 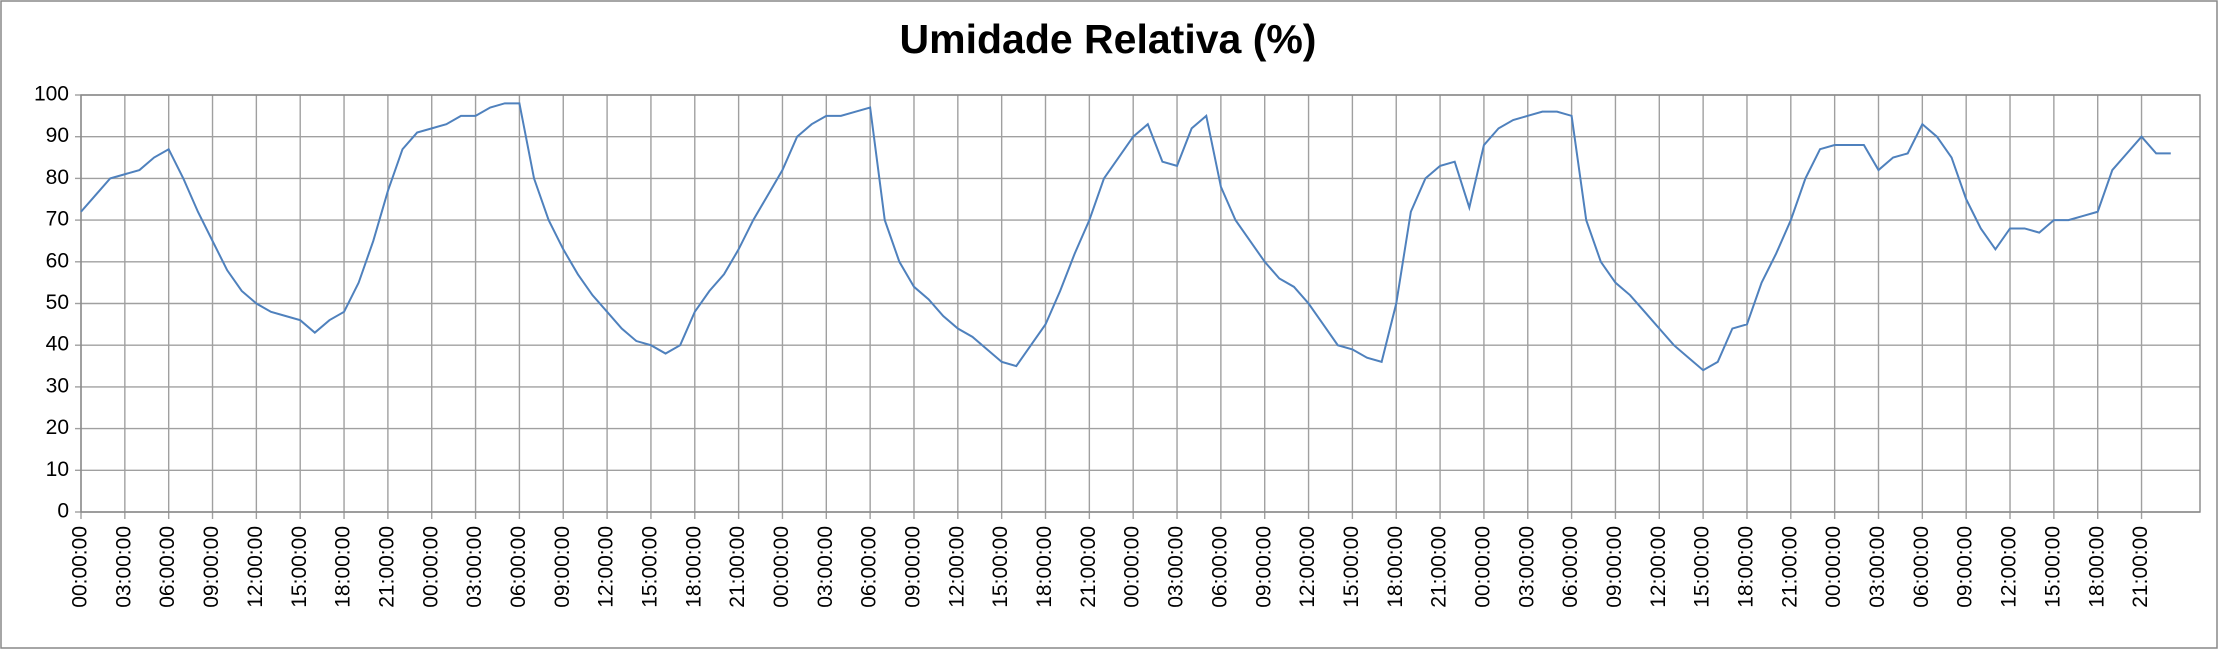 What do you see at coordinates (57, 385) in the screenshot?
I see `y-tick-label: 30` at bounding box center [57, 385].